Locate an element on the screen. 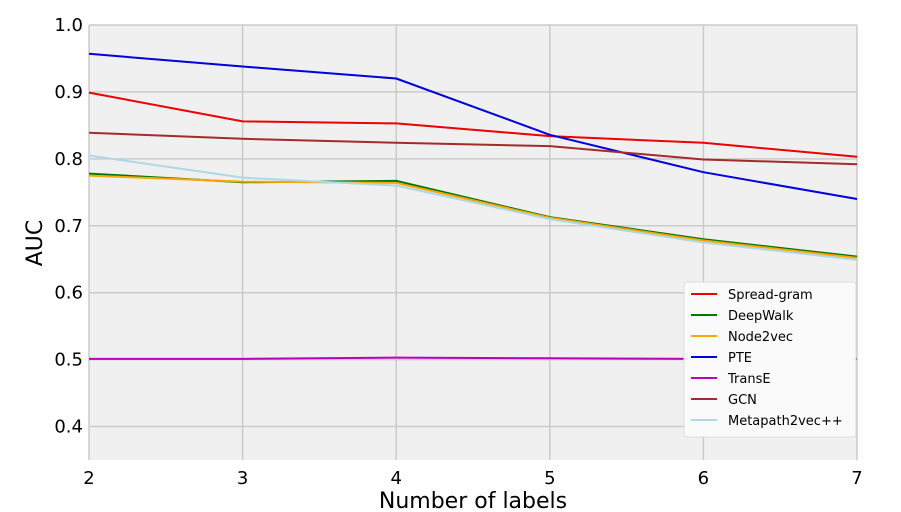 The height and width of the screenshot is (512, 901). series-line-node2vec is located at coordinates (473, 216).